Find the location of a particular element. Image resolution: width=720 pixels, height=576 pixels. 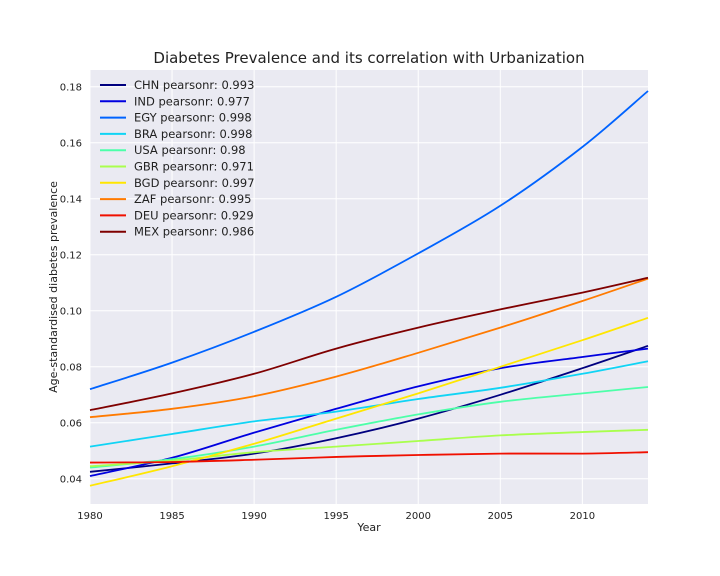

legend-label: DEU pearsonr: 0.929 is located at coordinates (194, 215).